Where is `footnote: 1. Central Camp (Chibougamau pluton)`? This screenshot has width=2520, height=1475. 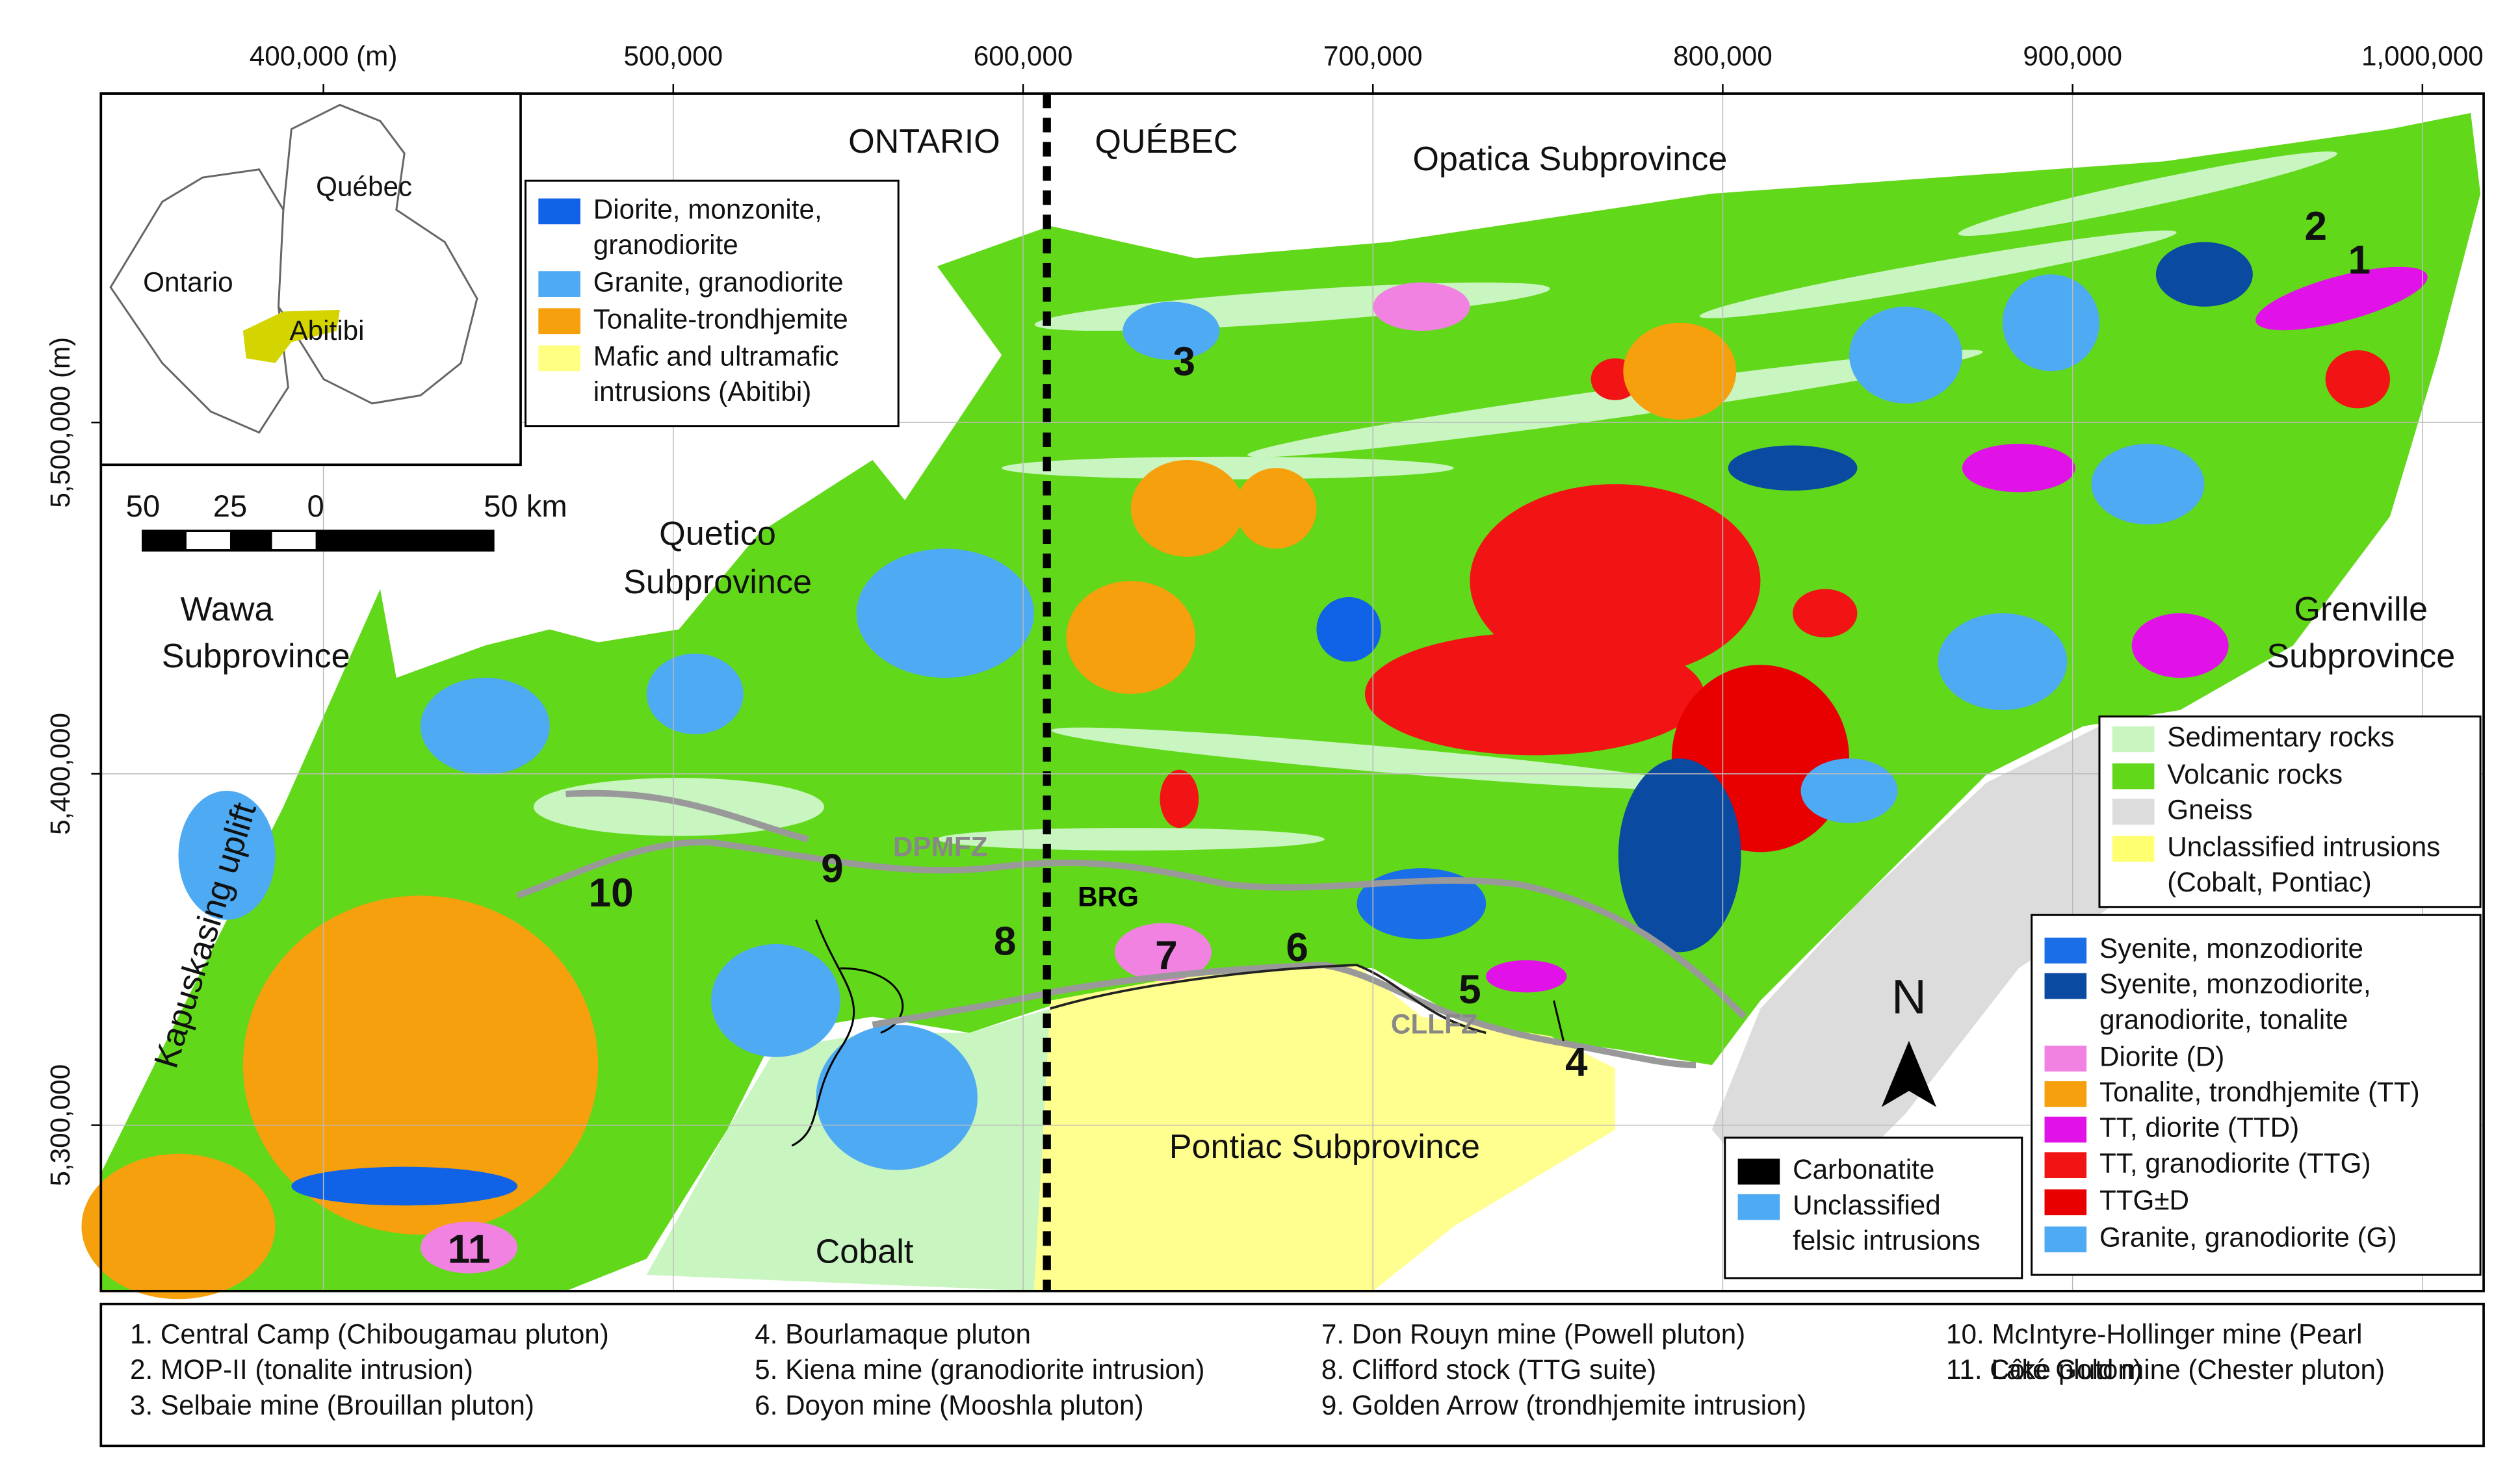 footnote: 1. Central Camp (Chibougamau pluton) is located at coordinates (370, 1334).